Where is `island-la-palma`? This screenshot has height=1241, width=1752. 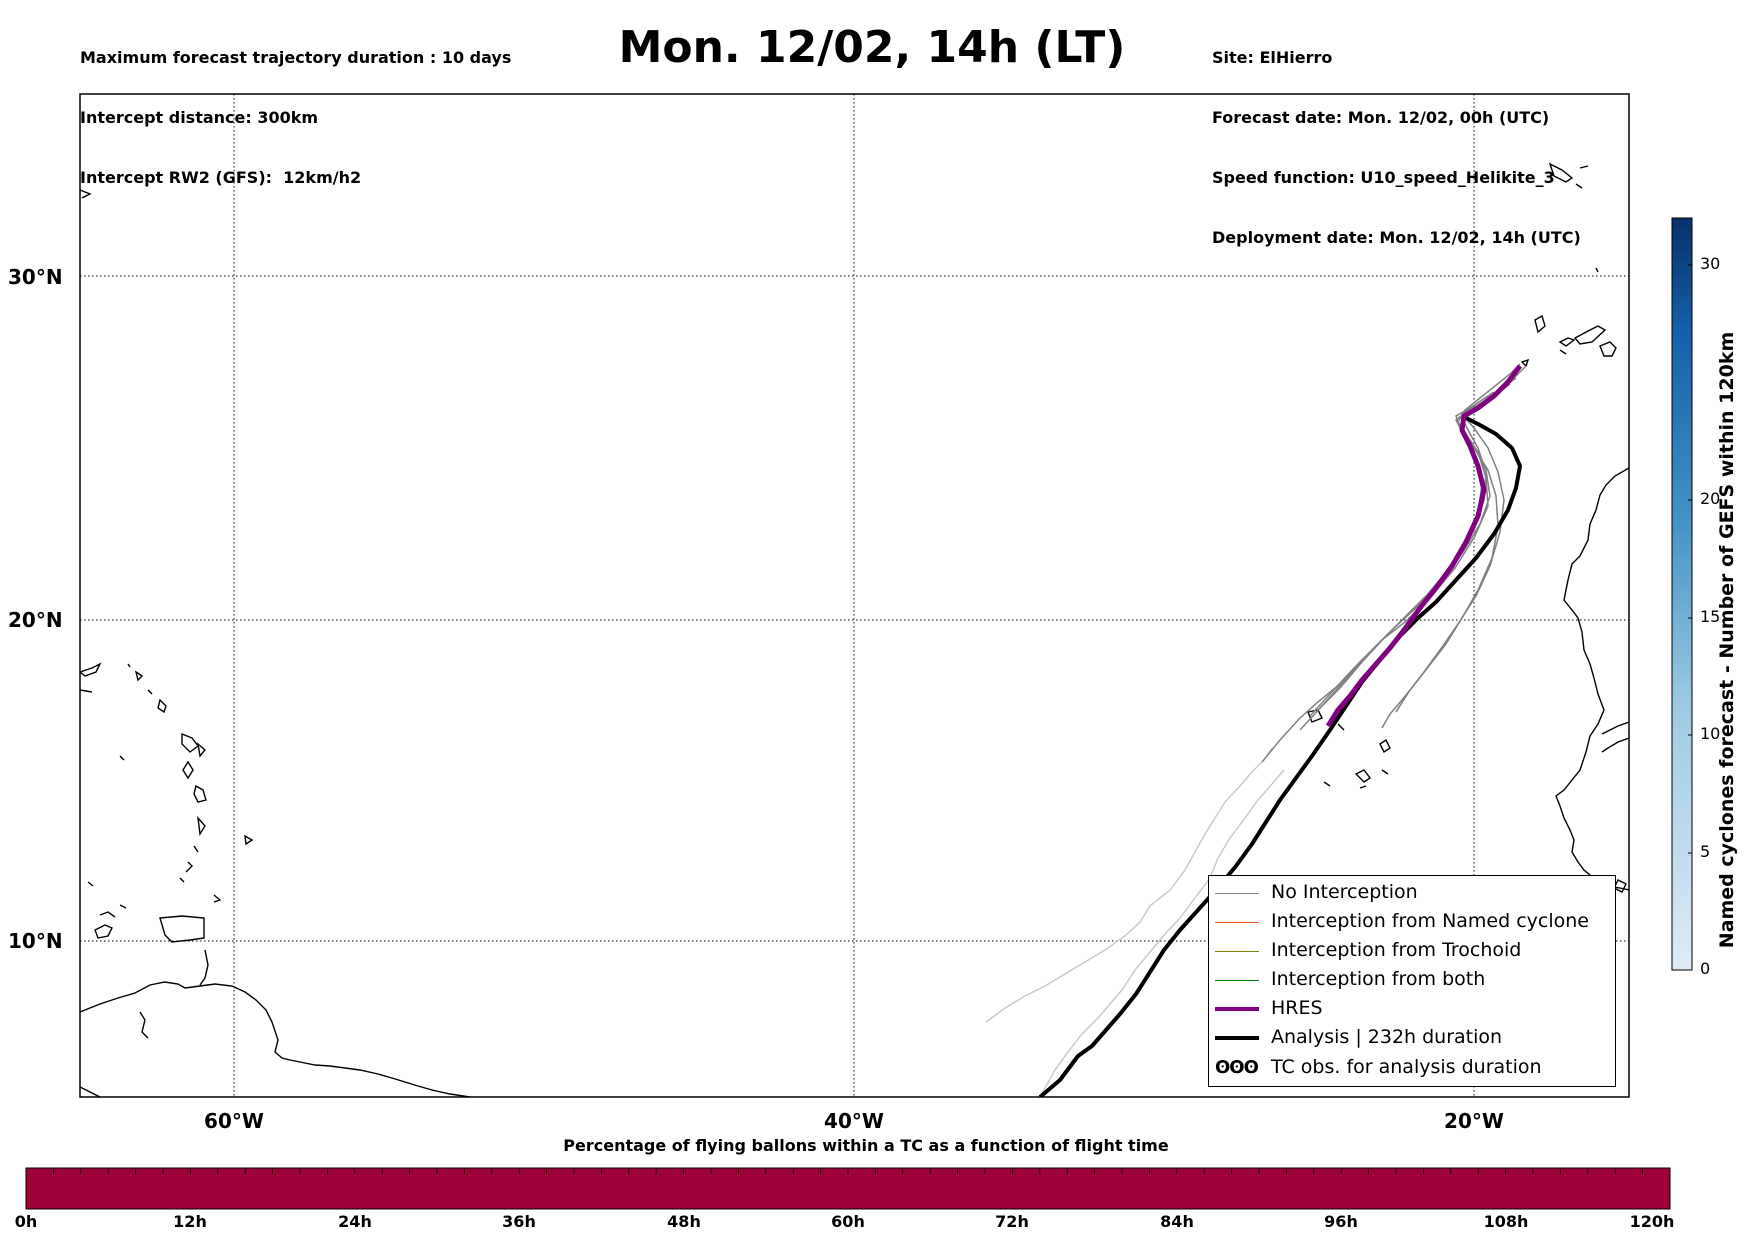 island-la-palma is located at coordinates (1540, 324).